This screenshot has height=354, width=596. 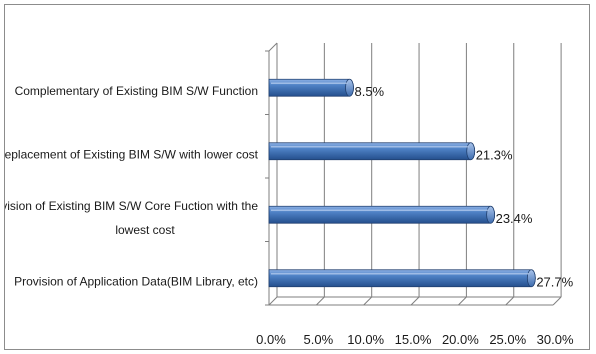 What do you see at coordinates (365, 339) in the screenshot?
I see `x-tick-label: 10.0%` at bounding box center [365, 339].